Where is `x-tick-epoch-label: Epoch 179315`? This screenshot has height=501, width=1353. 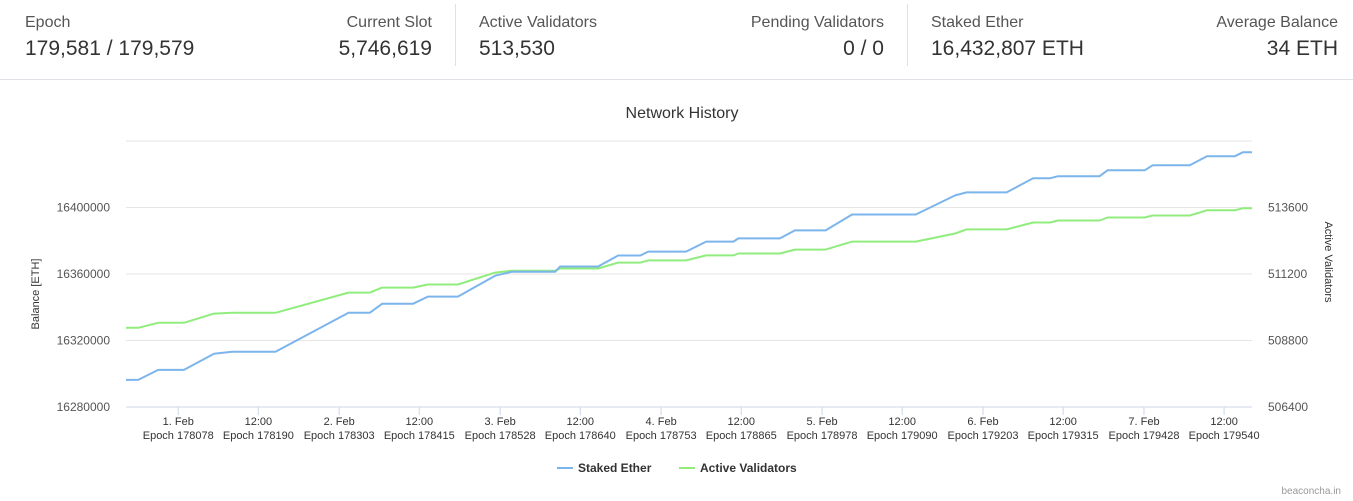 x-tick-epoch-label: Epoch 179315 is located at coordinates (1063, 436).